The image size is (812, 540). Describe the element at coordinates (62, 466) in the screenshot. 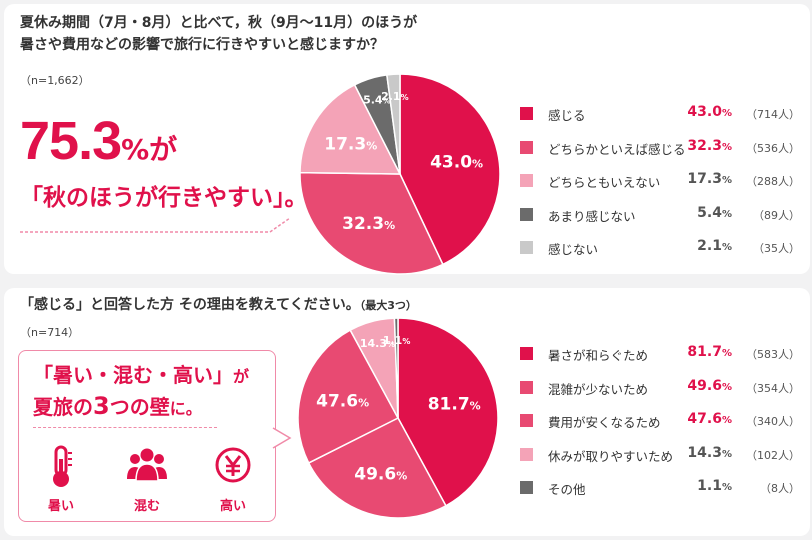

I see `thermometer-icon` at that location.